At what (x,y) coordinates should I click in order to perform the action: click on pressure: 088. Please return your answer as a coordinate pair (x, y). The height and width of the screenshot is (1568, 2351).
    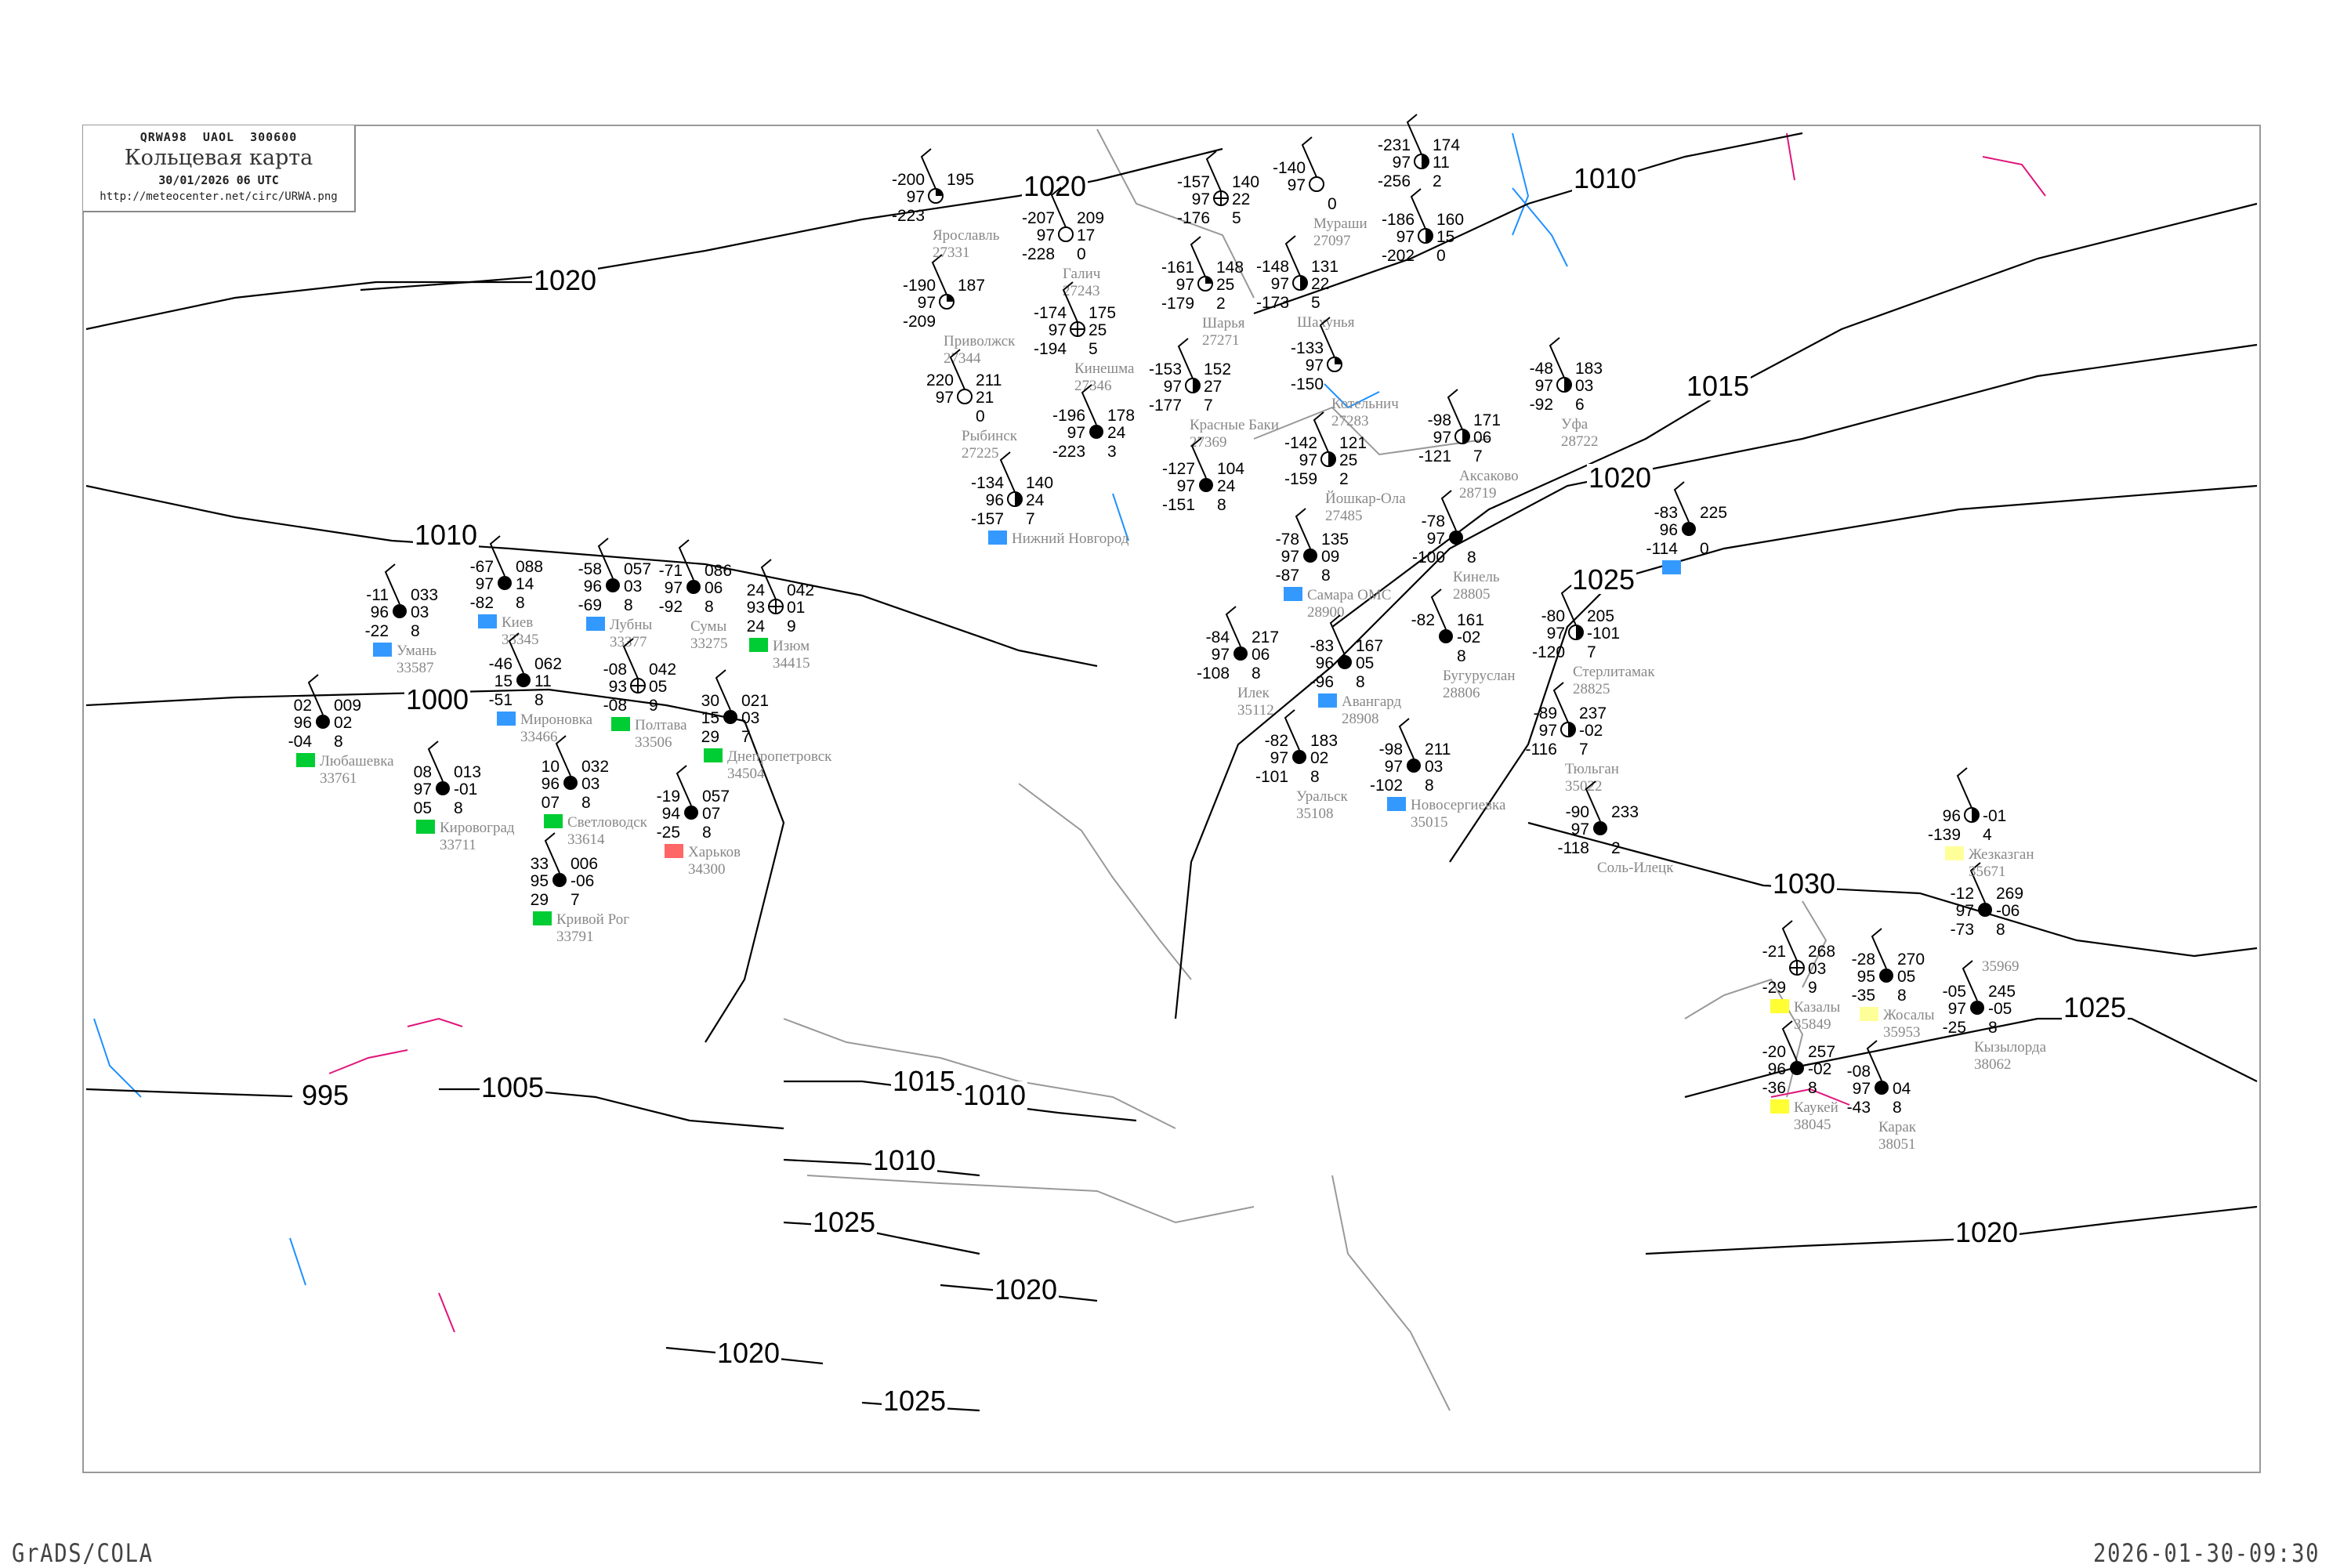
    Looking at the image, I should click on (529, 567).